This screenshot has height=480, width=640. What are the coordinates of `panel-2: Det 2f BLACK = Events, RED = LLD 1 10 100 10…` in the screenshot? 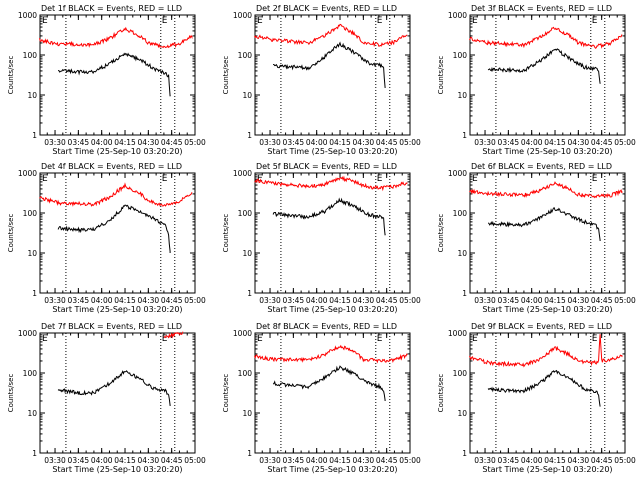 It's located at (321, 80).